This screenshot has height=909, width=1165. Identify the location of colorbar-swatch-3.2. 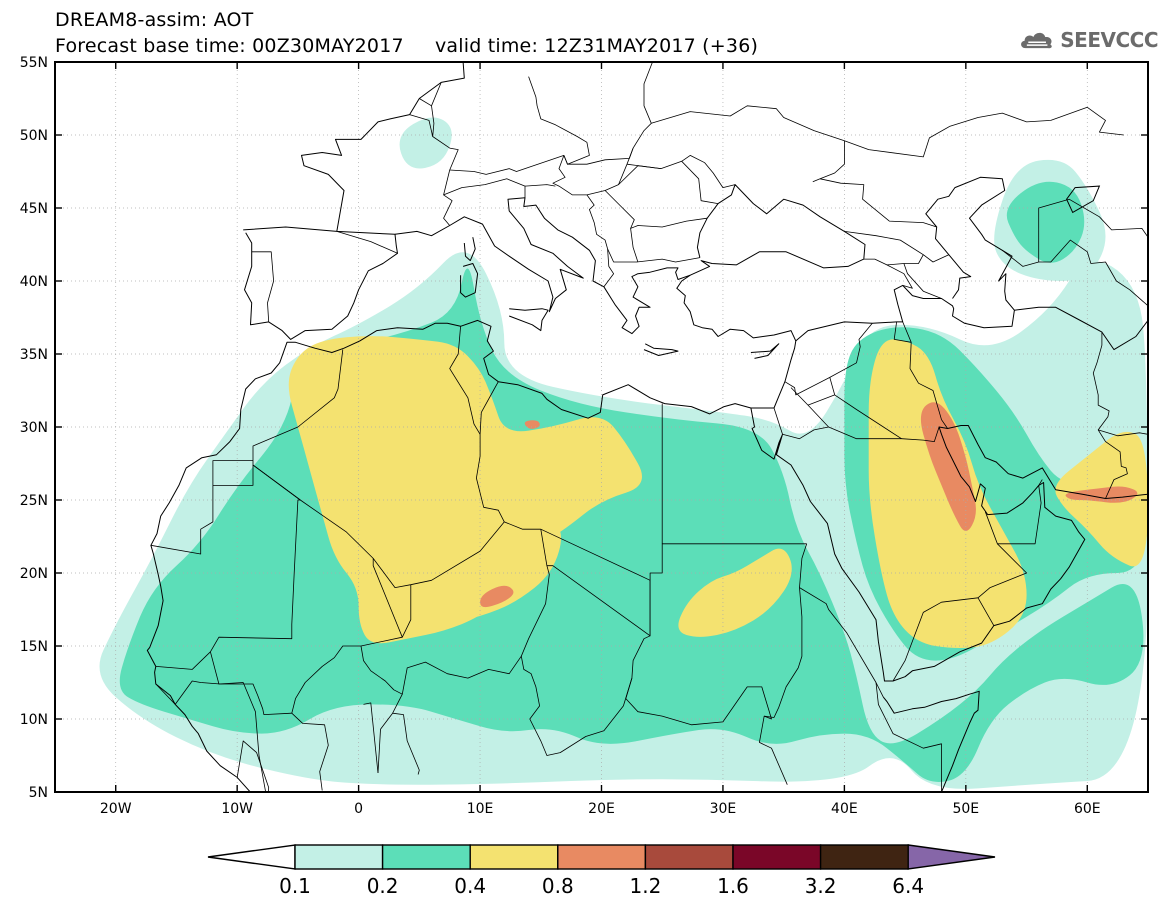
(864, 857).